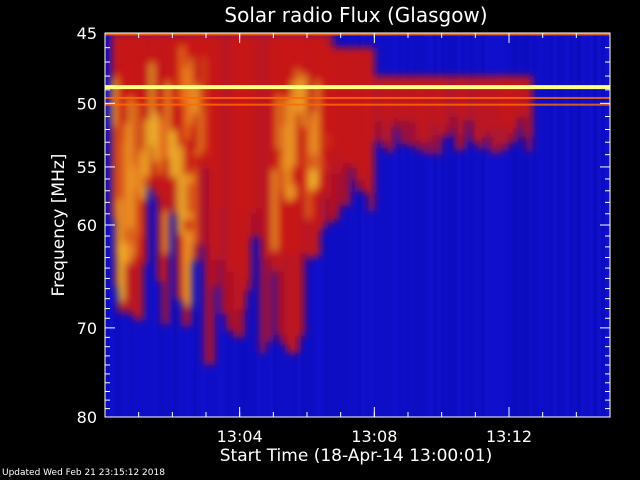 This screenshot has width=640, height=480. What do you see at coordinates (87, 225) in the screenshot?
I see `y-tick-label: 60` at bounding box center [87, 225].